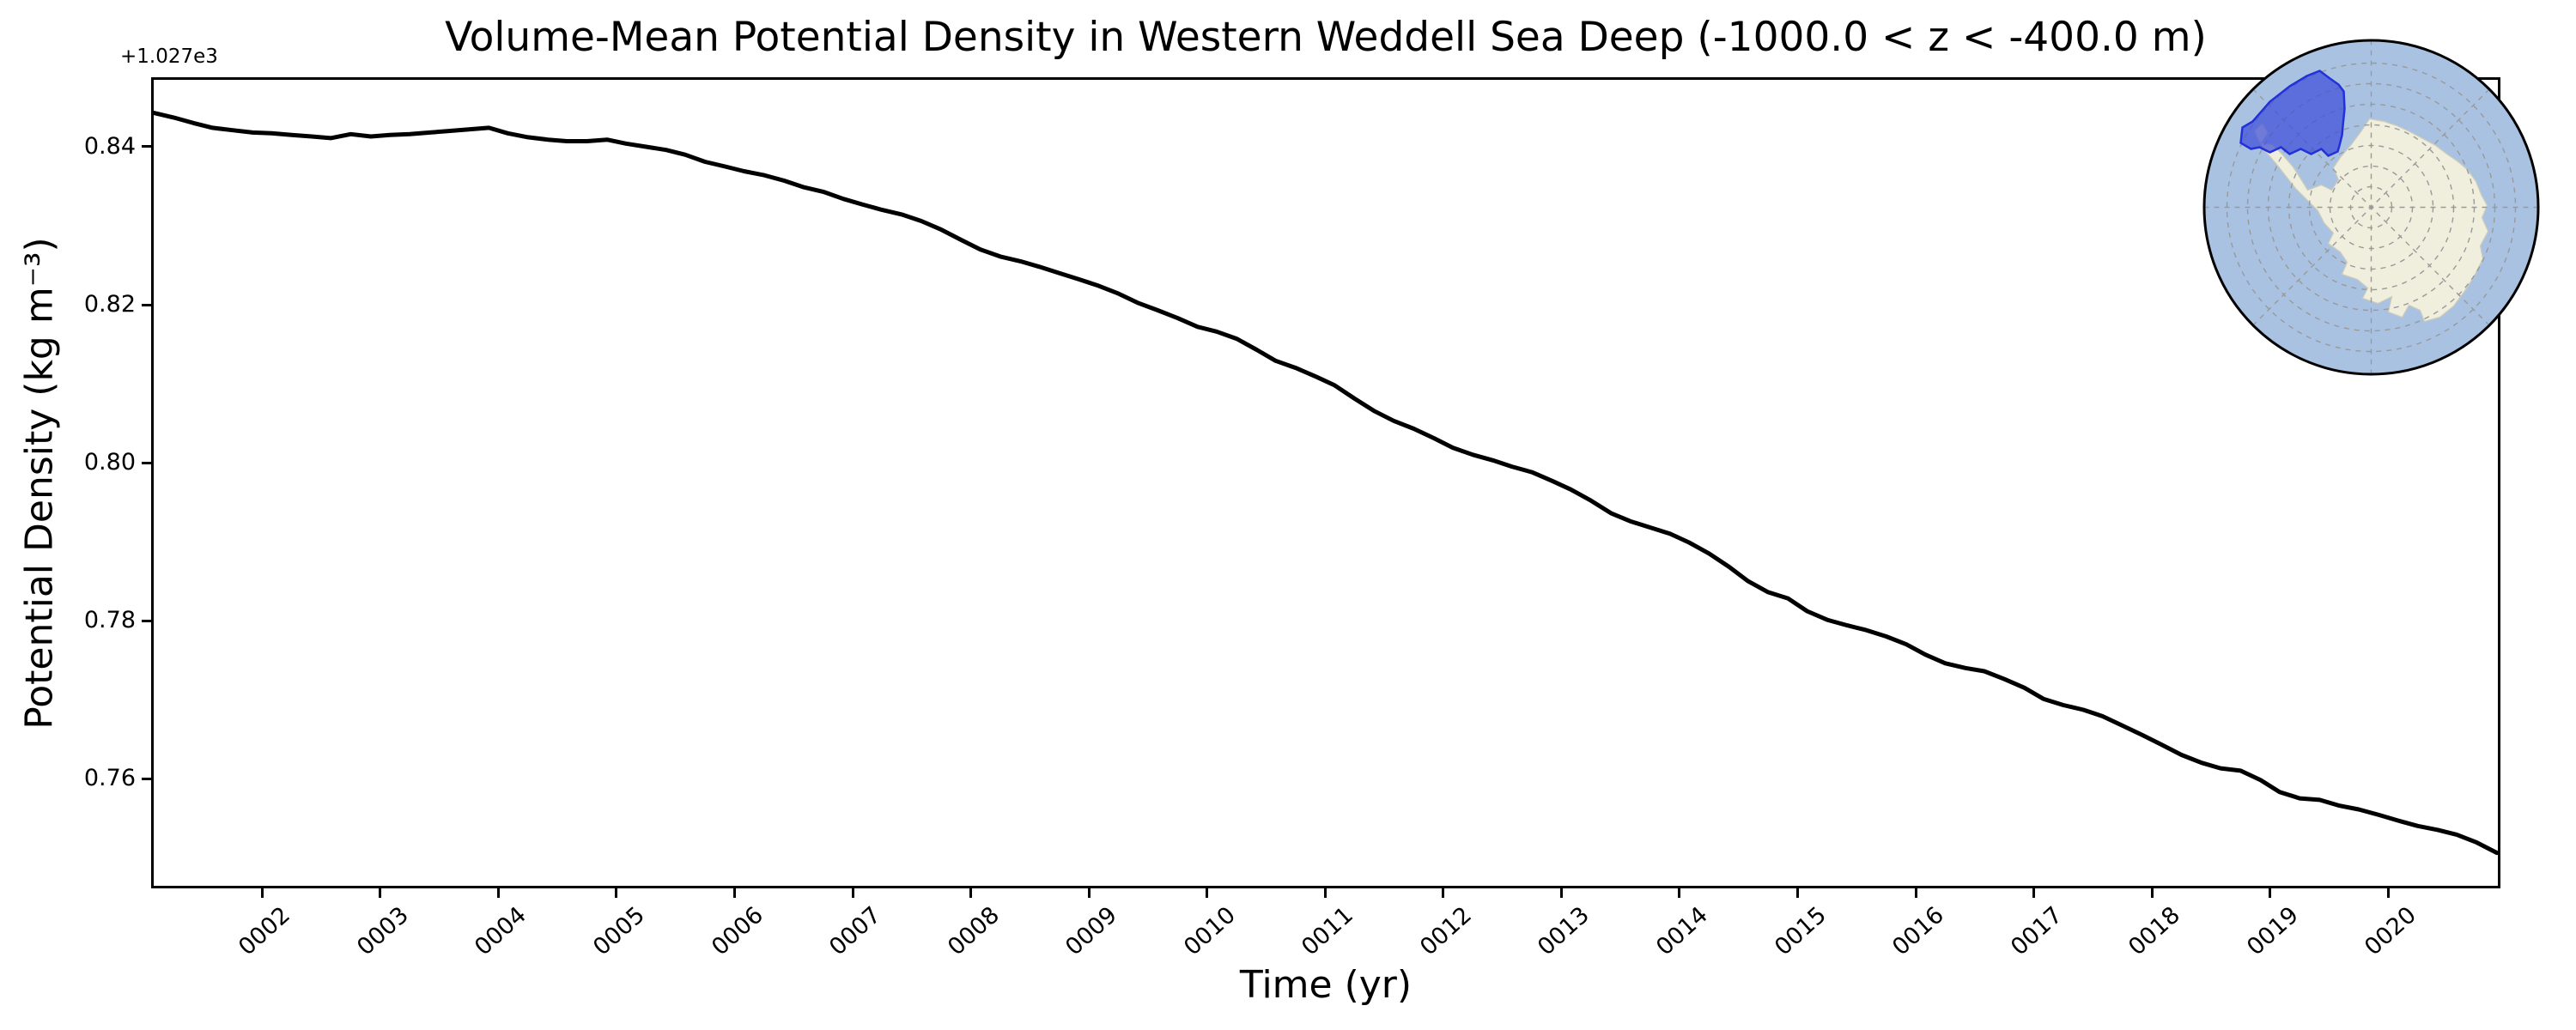  What do you see at coordinates (109, 462) in the screenshot?
I see `y-tick-label: 0.80` at bounding box center [109, 462].